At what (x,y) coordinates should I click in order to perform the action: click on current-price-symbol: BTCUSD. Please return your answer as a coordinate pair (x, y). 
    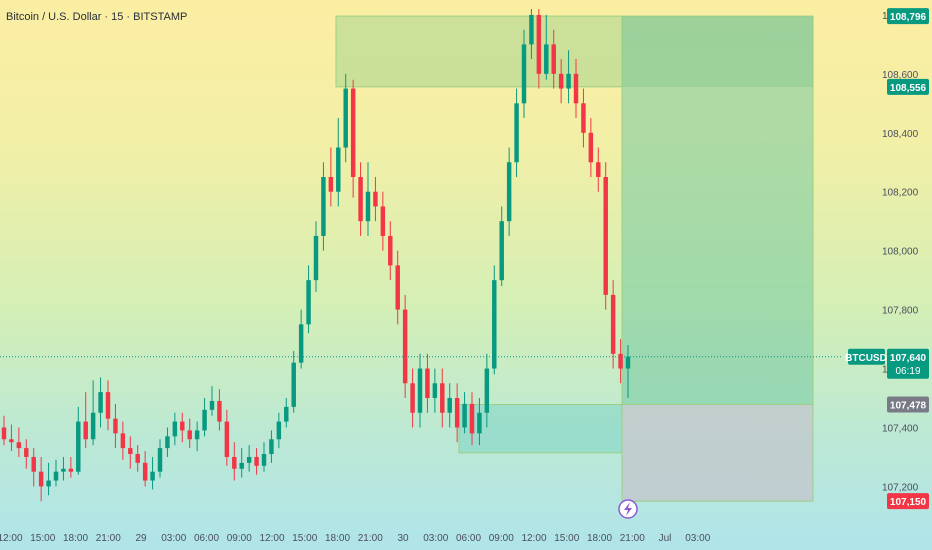
    Looking at the image, I should click on (866, 358).